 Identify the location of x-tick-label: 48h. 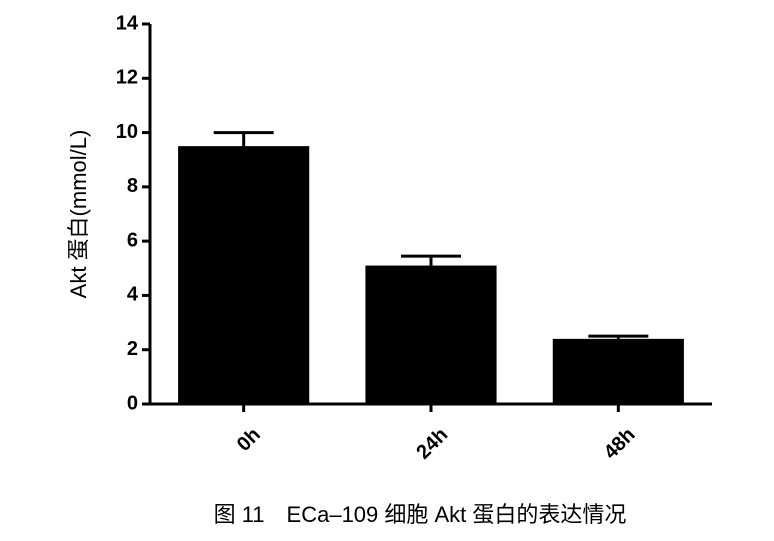
(620, 444).